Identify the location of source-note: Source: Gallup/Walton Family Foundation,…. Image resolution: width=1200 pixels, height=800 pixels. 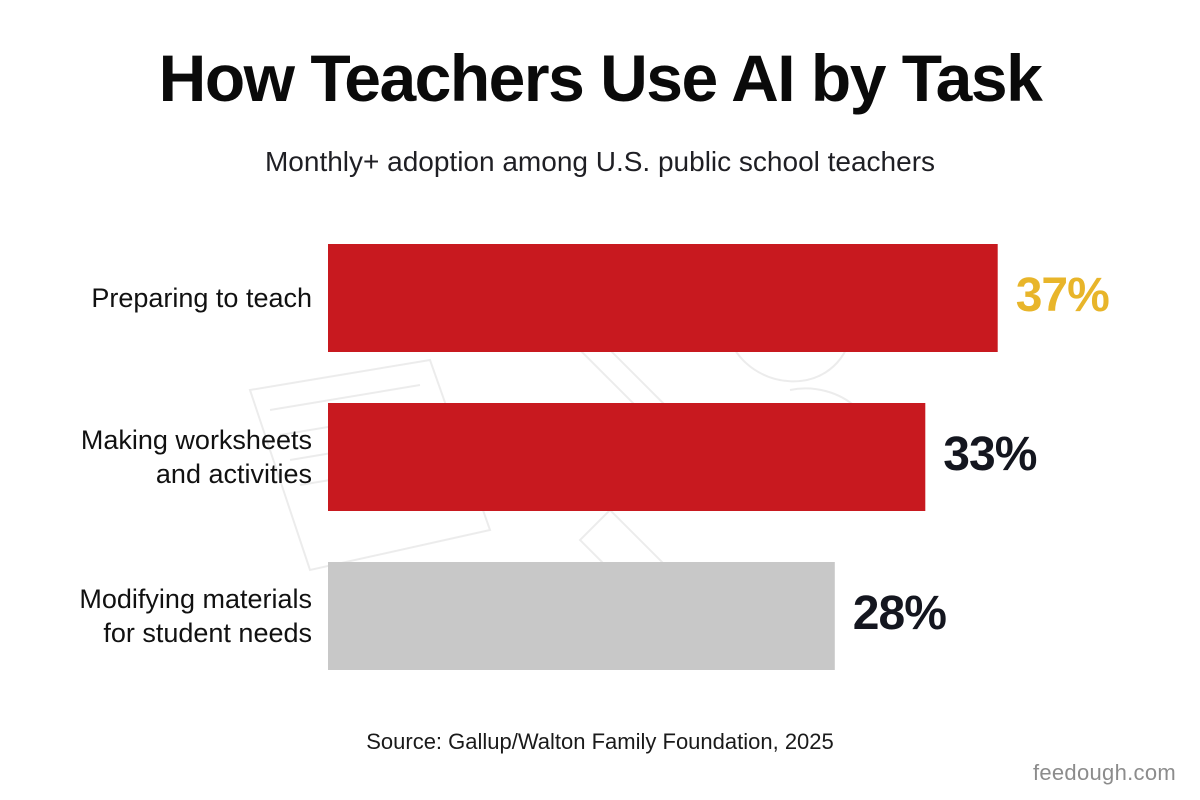
(600, 741).